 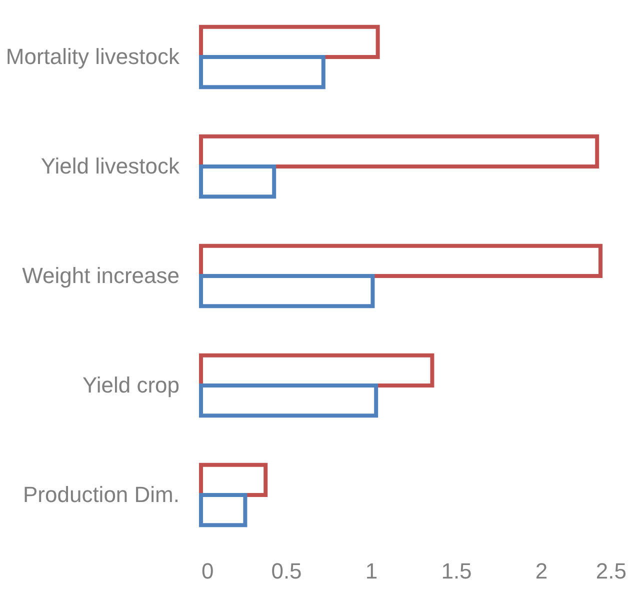 What do you see at coordinates (110, 166) in the screenshot?
I see `y-tick-label: Yield livestock` at bounding box center [110, 166].